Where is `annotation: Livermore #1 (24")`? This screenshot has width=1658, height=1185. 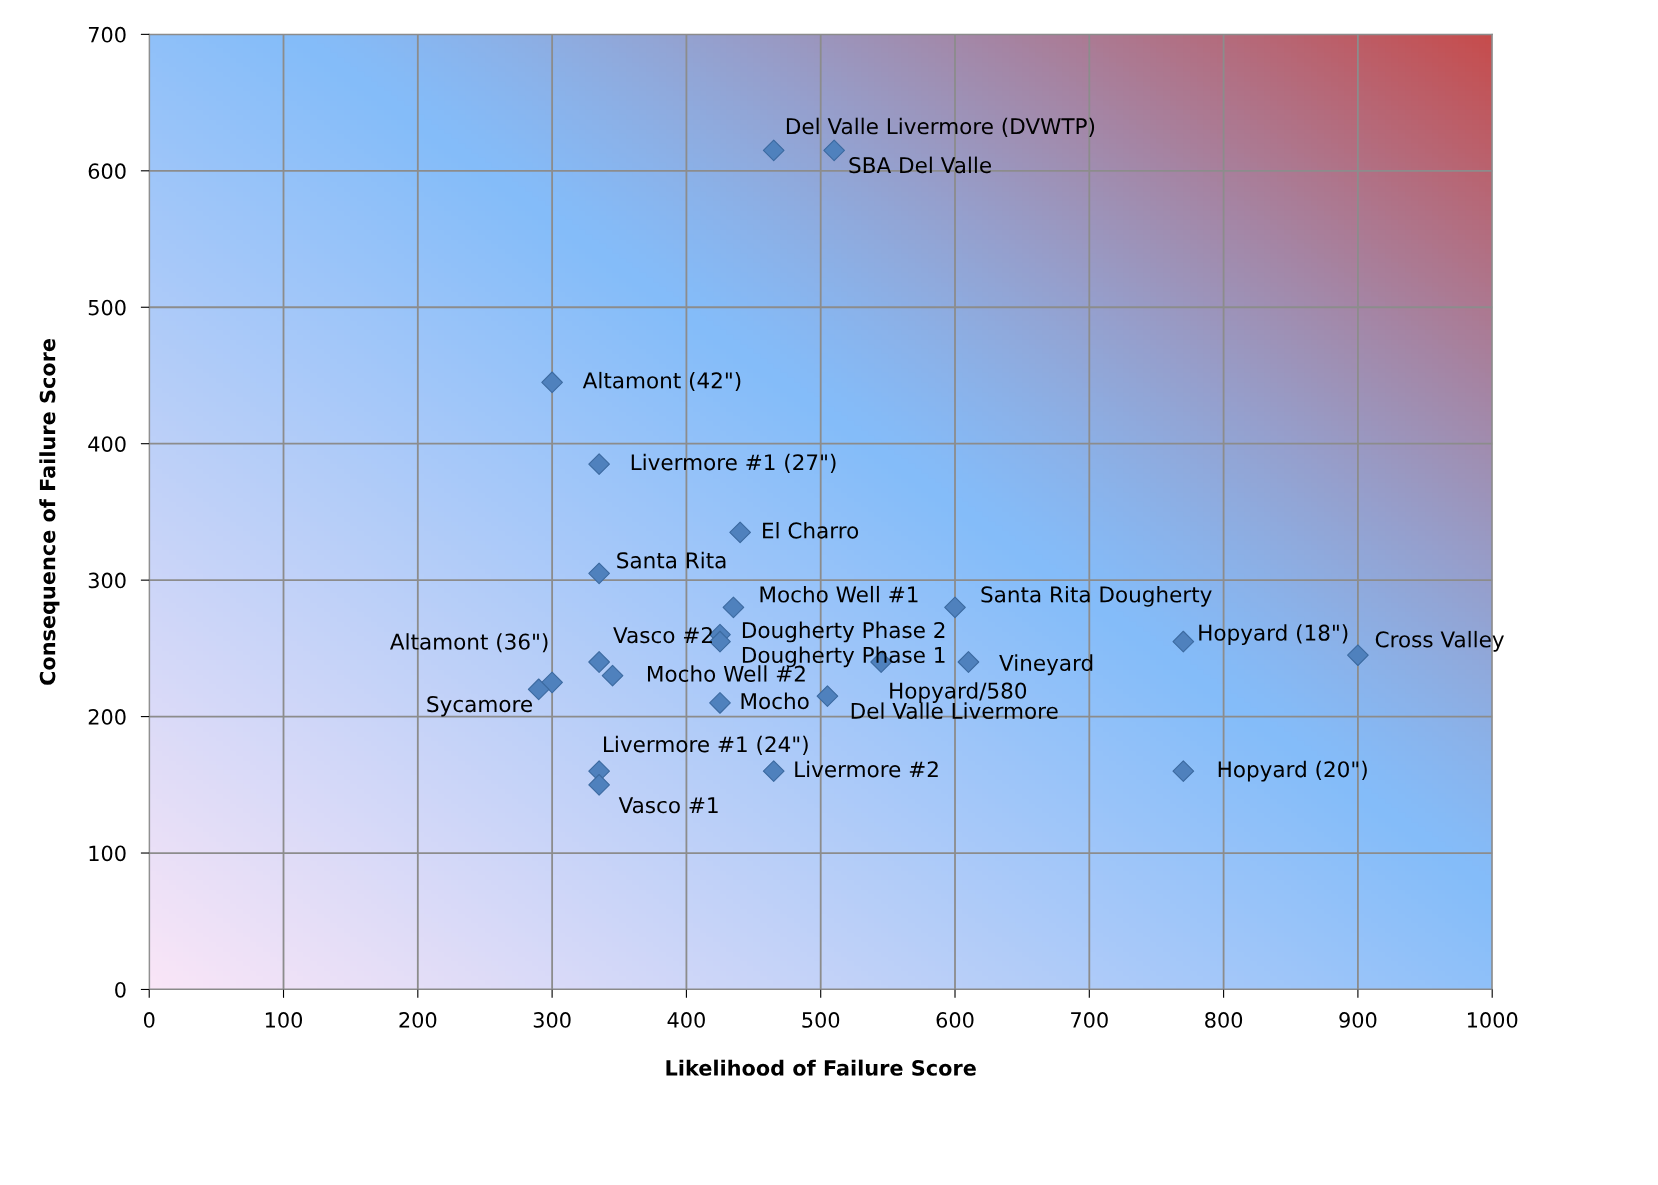
annotation: Livermore #1 (24") is located at coordinates (706, 745).